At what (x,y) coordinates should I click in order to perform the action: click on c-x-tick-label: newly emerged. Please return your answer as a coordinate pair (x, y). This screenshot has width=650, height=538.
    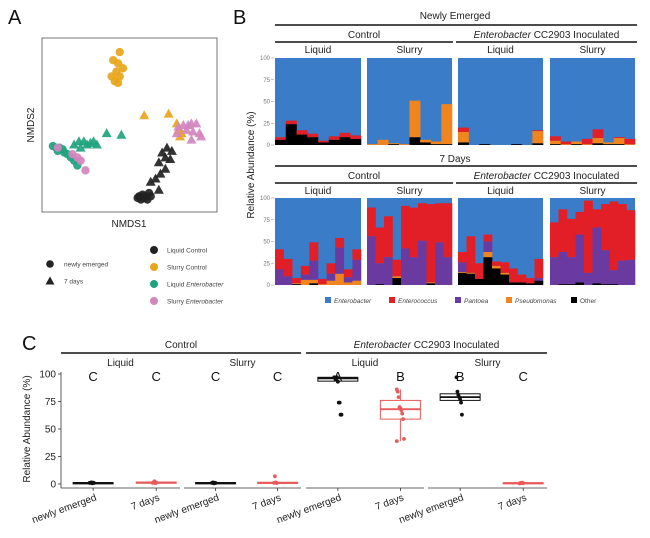
    Looking at the image, I should click on (308, 509).